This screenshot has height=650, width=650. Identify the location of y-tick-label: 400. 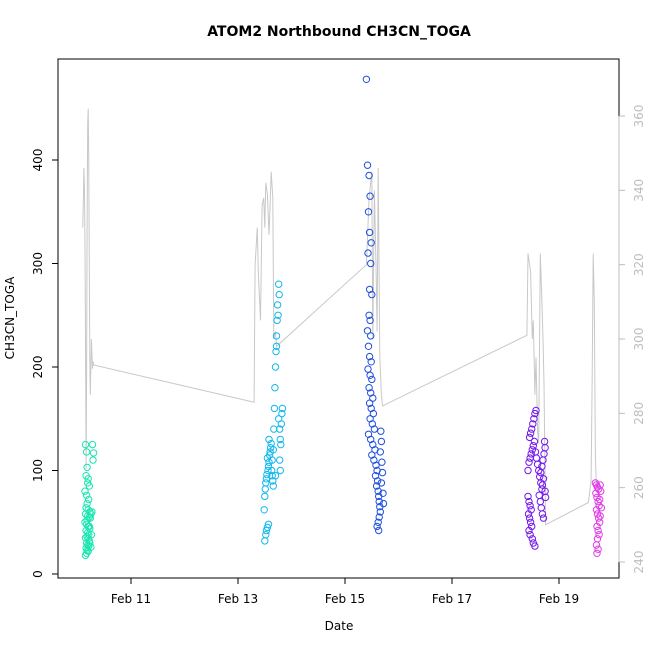
(38, 160).